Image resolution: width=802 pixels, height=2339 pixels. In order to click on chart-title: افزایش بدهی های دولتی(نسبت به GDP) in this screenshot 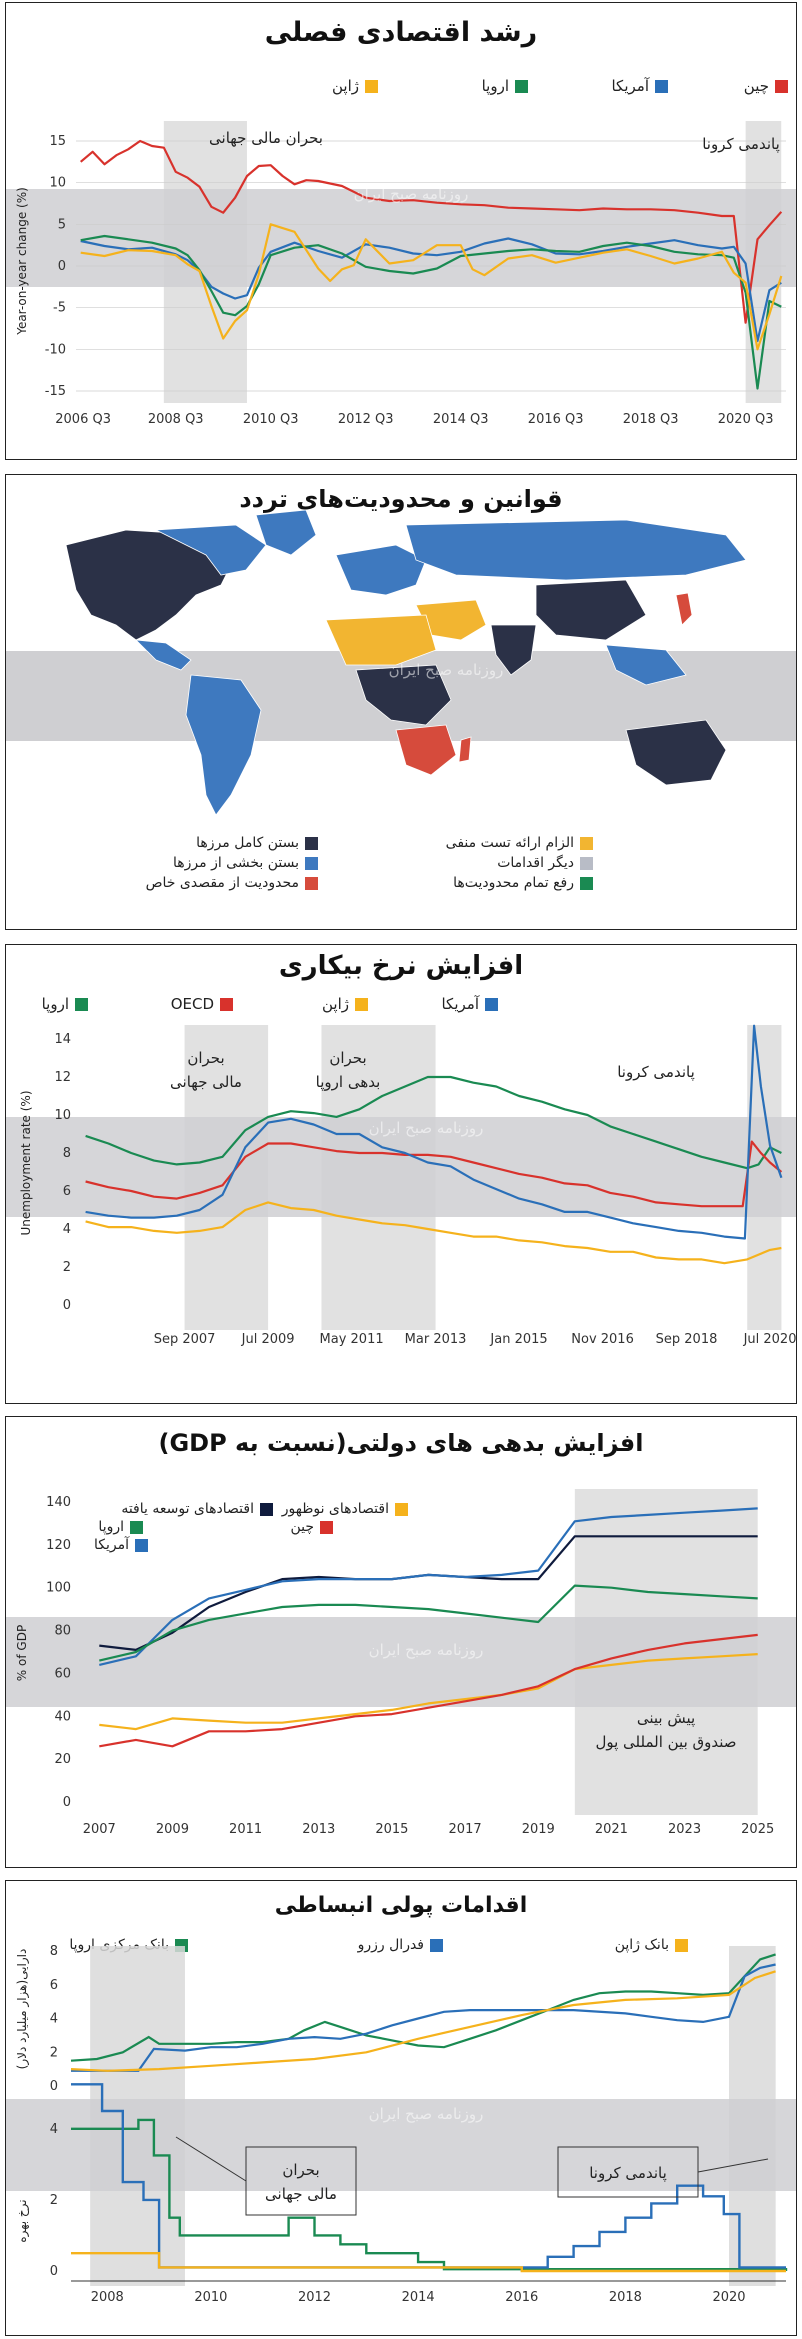, I will do `click(401, 1443)`.